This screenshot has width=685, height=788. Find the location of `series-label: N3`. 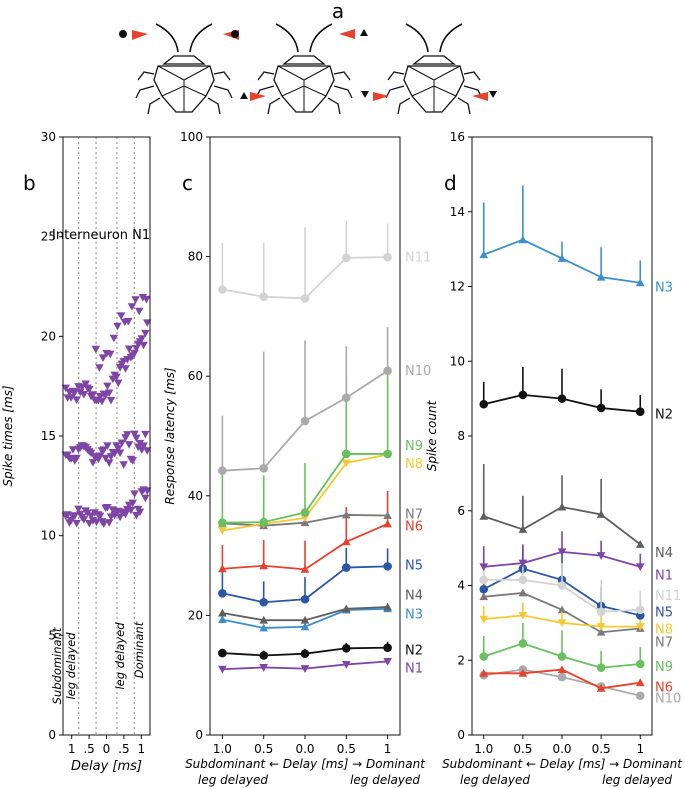

series-label: N3 is located at coordinates (414, 615).